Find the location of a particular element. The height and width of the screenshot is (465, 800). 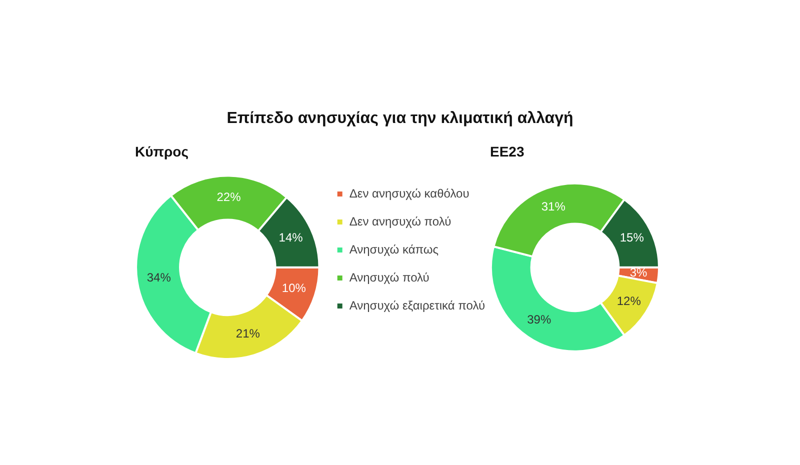

data-label: 22% is located at coordinates (229, 197).